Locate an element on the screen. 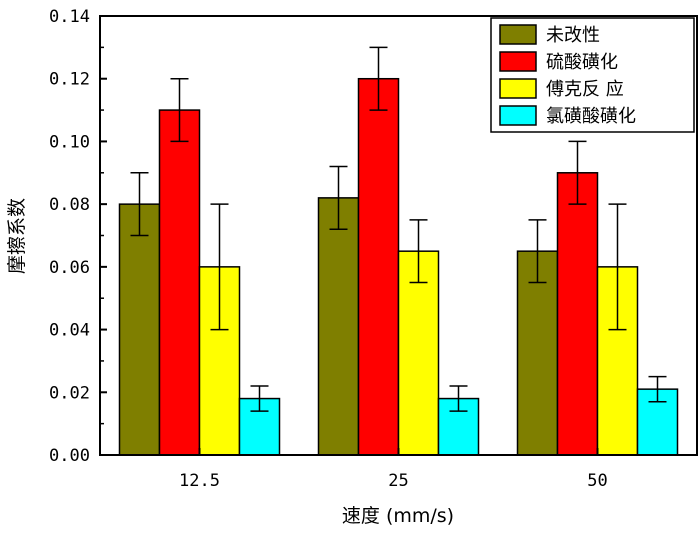 Image resolution: width=700 pixels, height=535 pixels. y-tick-label: 0.08 is located at coordinates (69, 205).